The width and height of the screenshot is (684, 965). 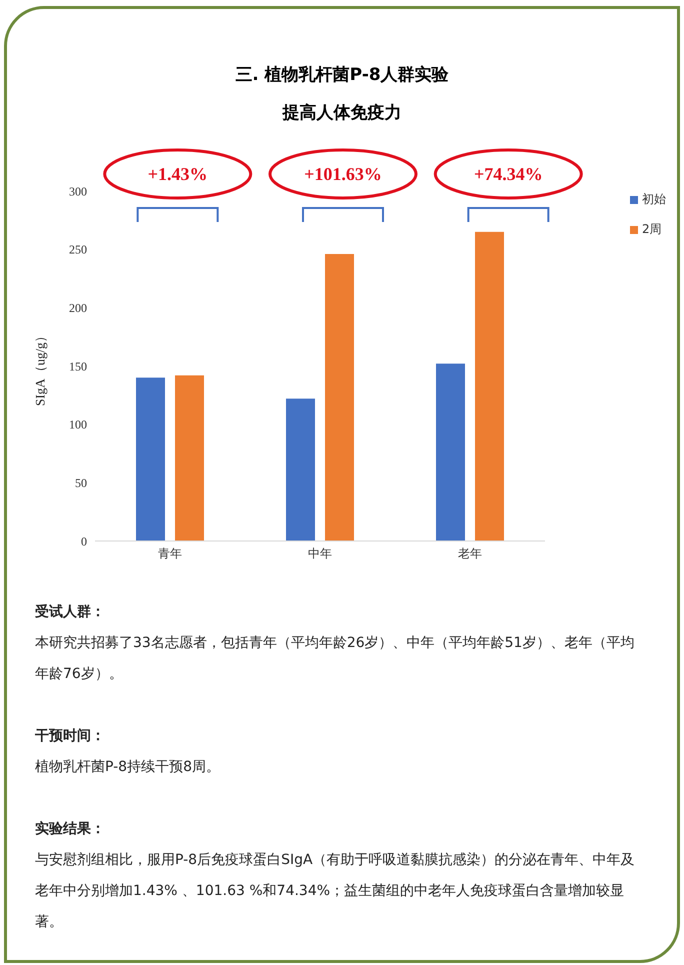 I want to click on text: +74.34%, so click(x=508, y=174).